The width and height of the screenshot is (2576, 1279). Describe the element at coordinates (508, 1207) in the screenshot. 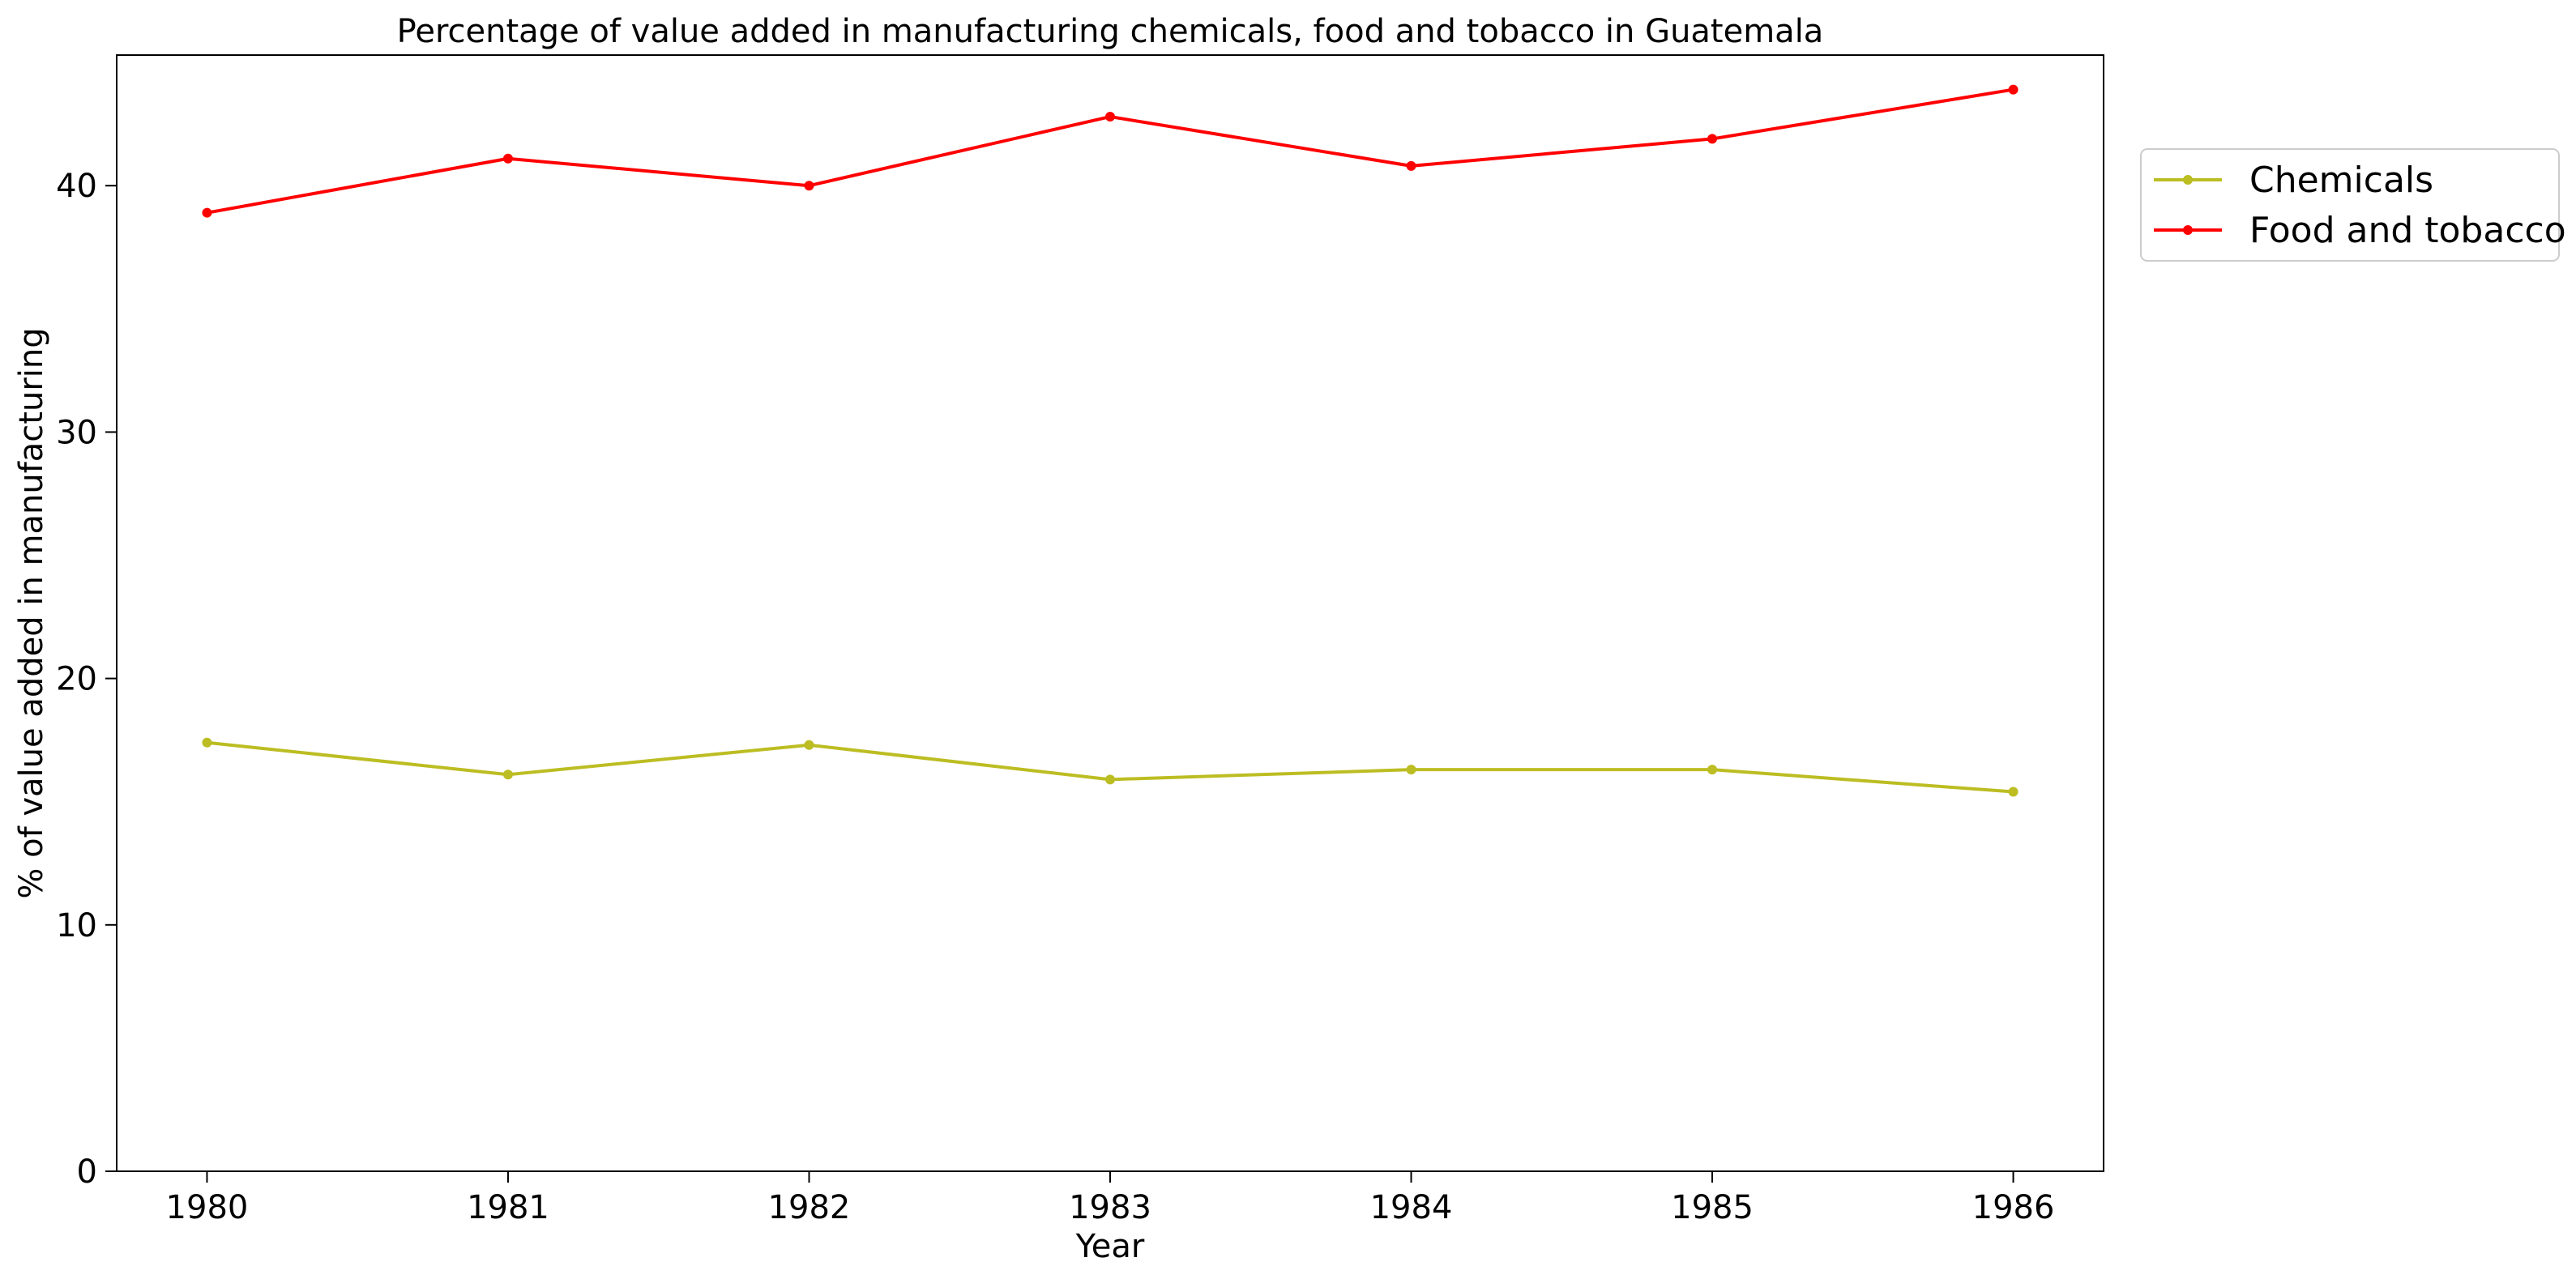

I see `x-tick-label: 1981` at that location.